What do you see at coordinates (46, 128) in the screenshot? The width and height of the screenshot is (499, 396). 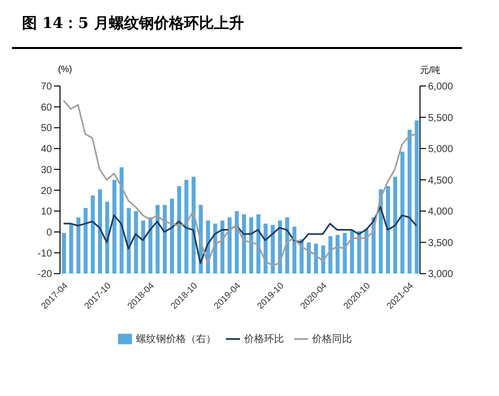 I see `y-tick-label: 50` at bounding box center [46, 128].